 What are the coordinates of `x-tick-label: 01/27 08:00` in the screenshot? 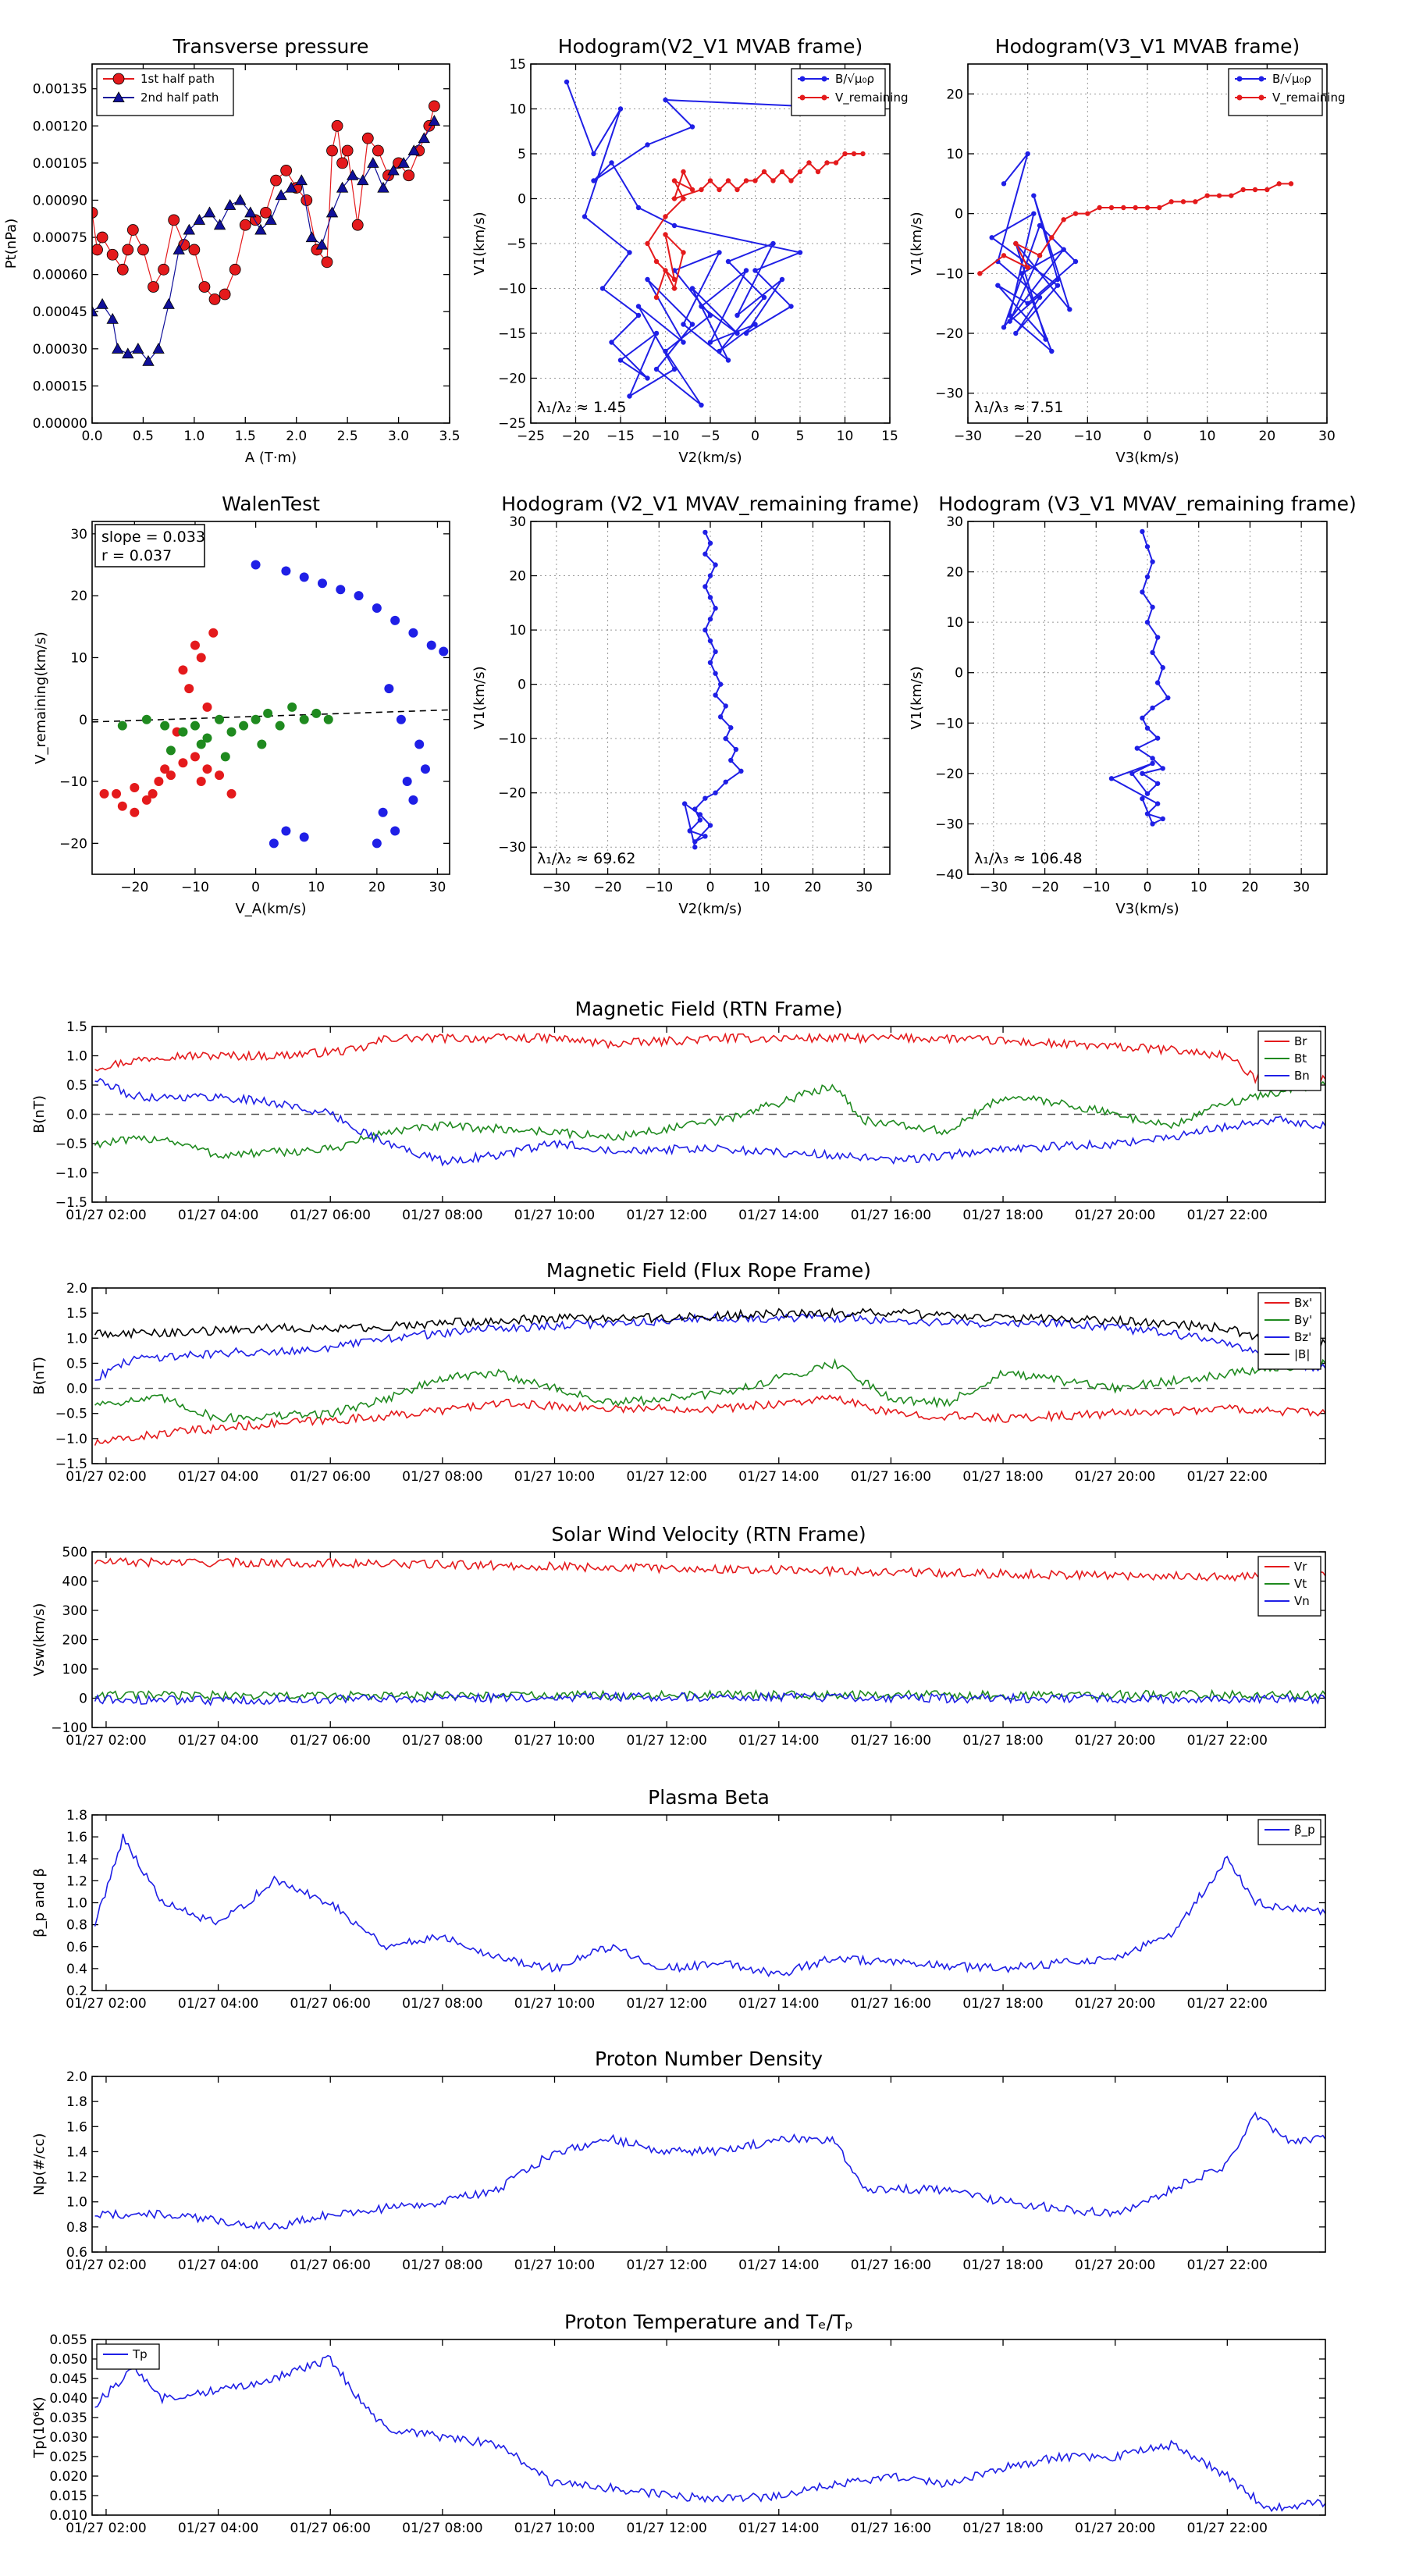 It's located at (442, 2528).